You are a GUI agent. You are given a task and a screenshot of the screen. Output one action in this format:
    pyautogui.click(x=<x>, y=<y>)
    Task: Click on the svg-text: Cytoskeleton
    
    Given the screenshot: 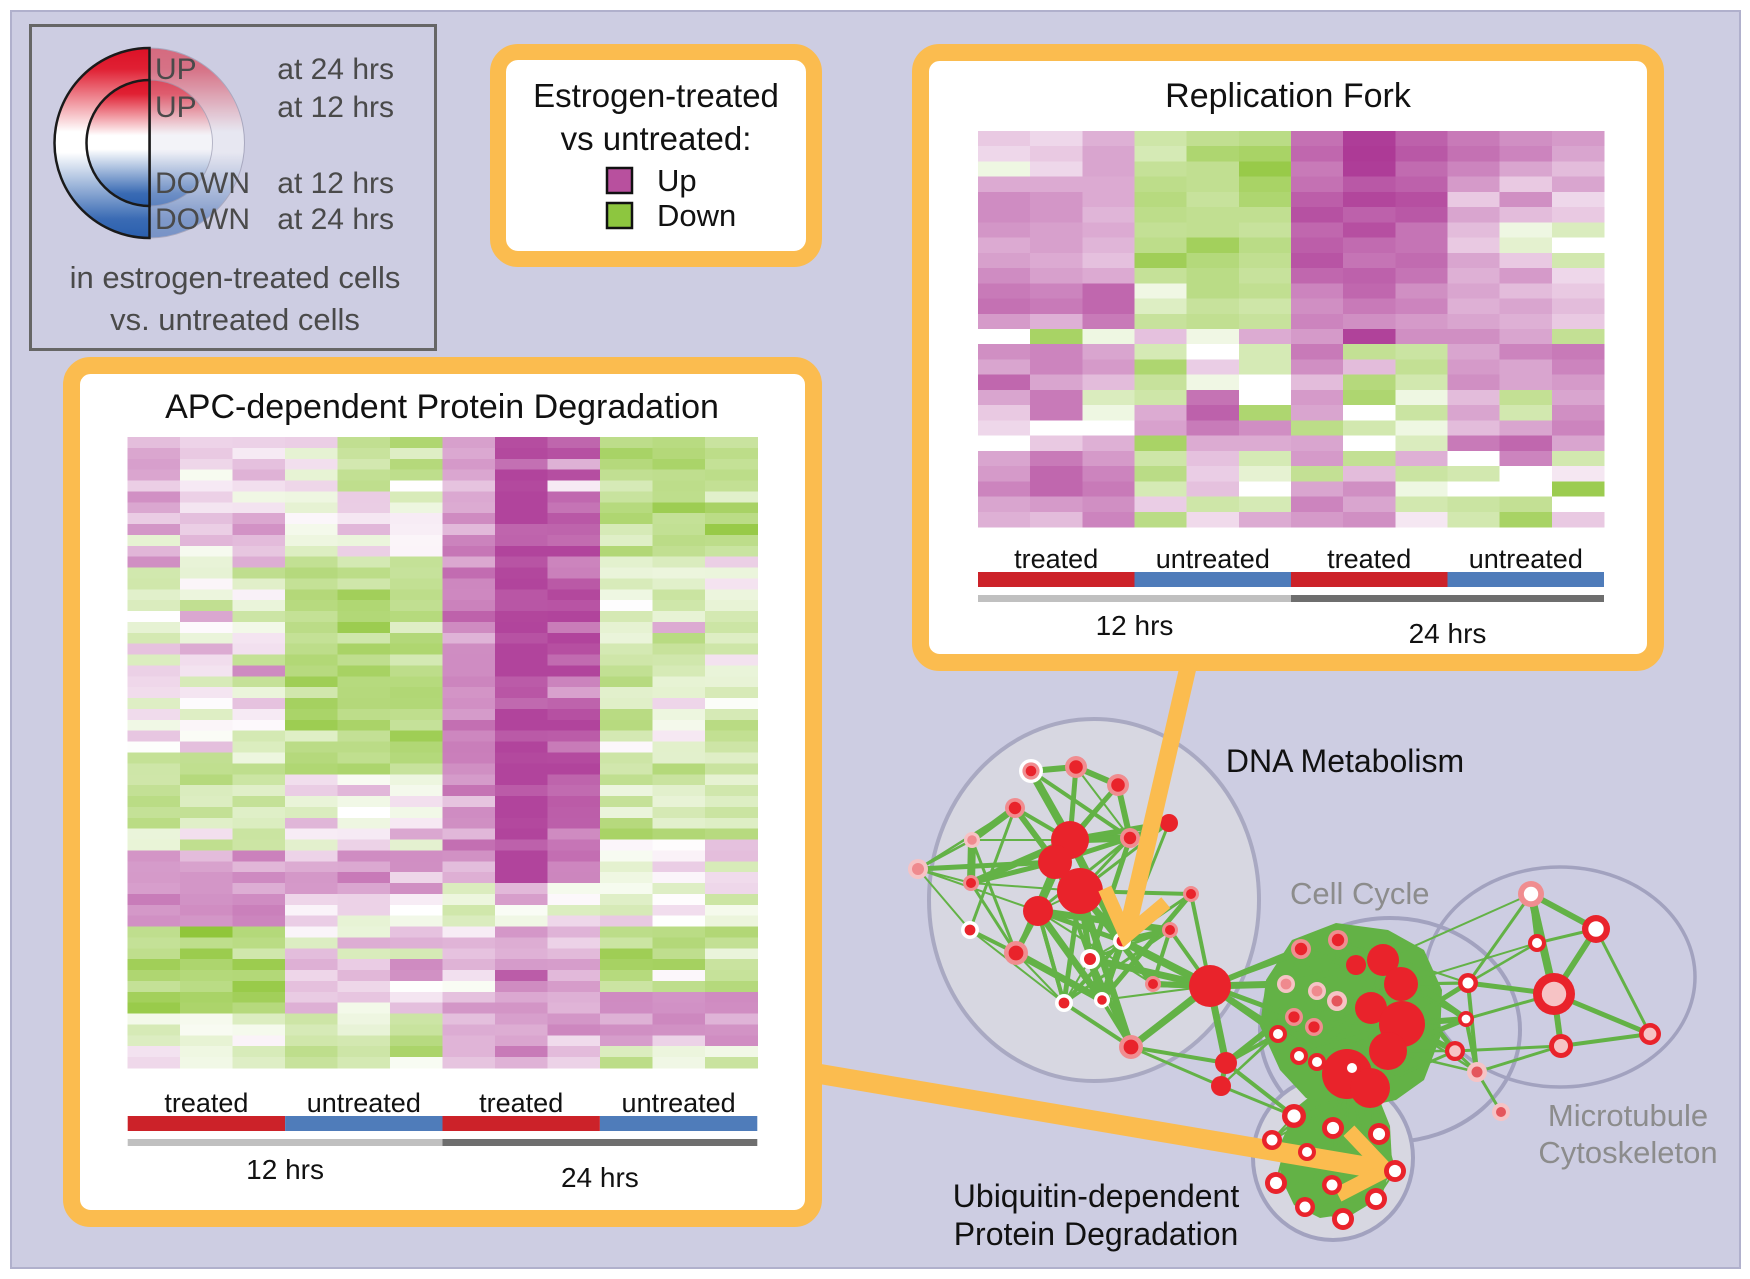 What is the action you would take?
    pyautogui.click(x=1627, y=1152)
    